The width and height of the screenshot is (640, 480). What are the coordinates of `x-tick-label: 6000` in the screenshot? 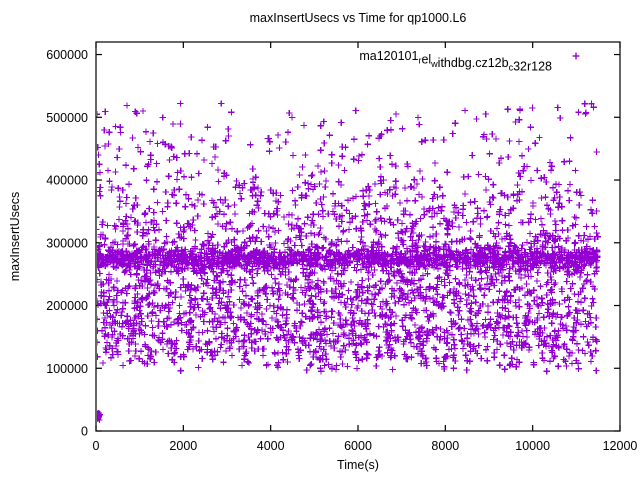 It's located at (358, 446).